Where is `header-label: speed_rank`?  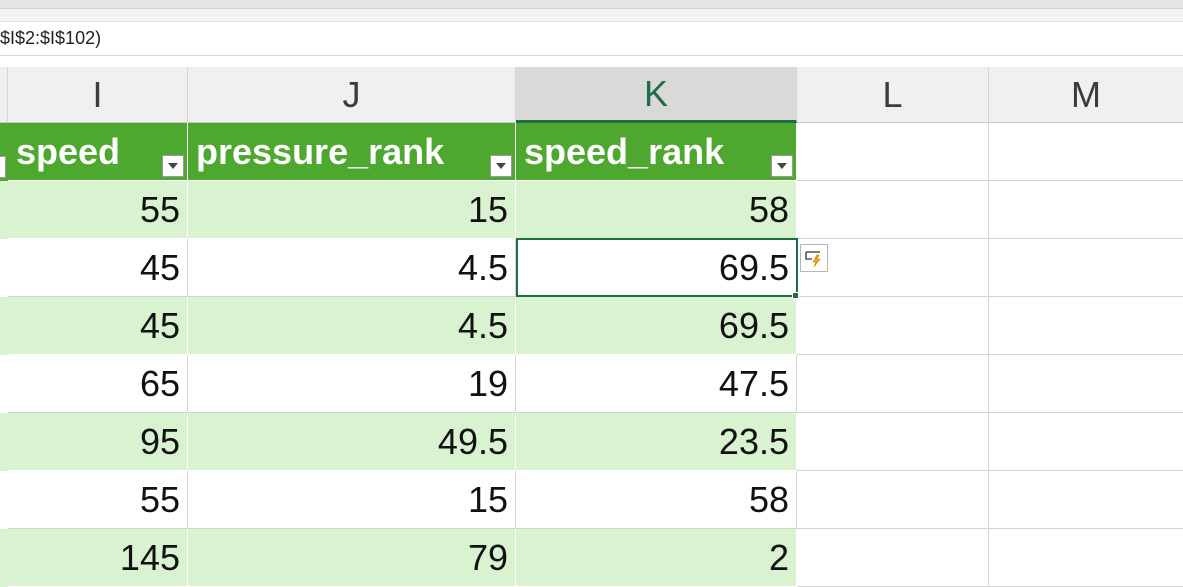 header-label: speed_rank is located at coordinates (624, 151).